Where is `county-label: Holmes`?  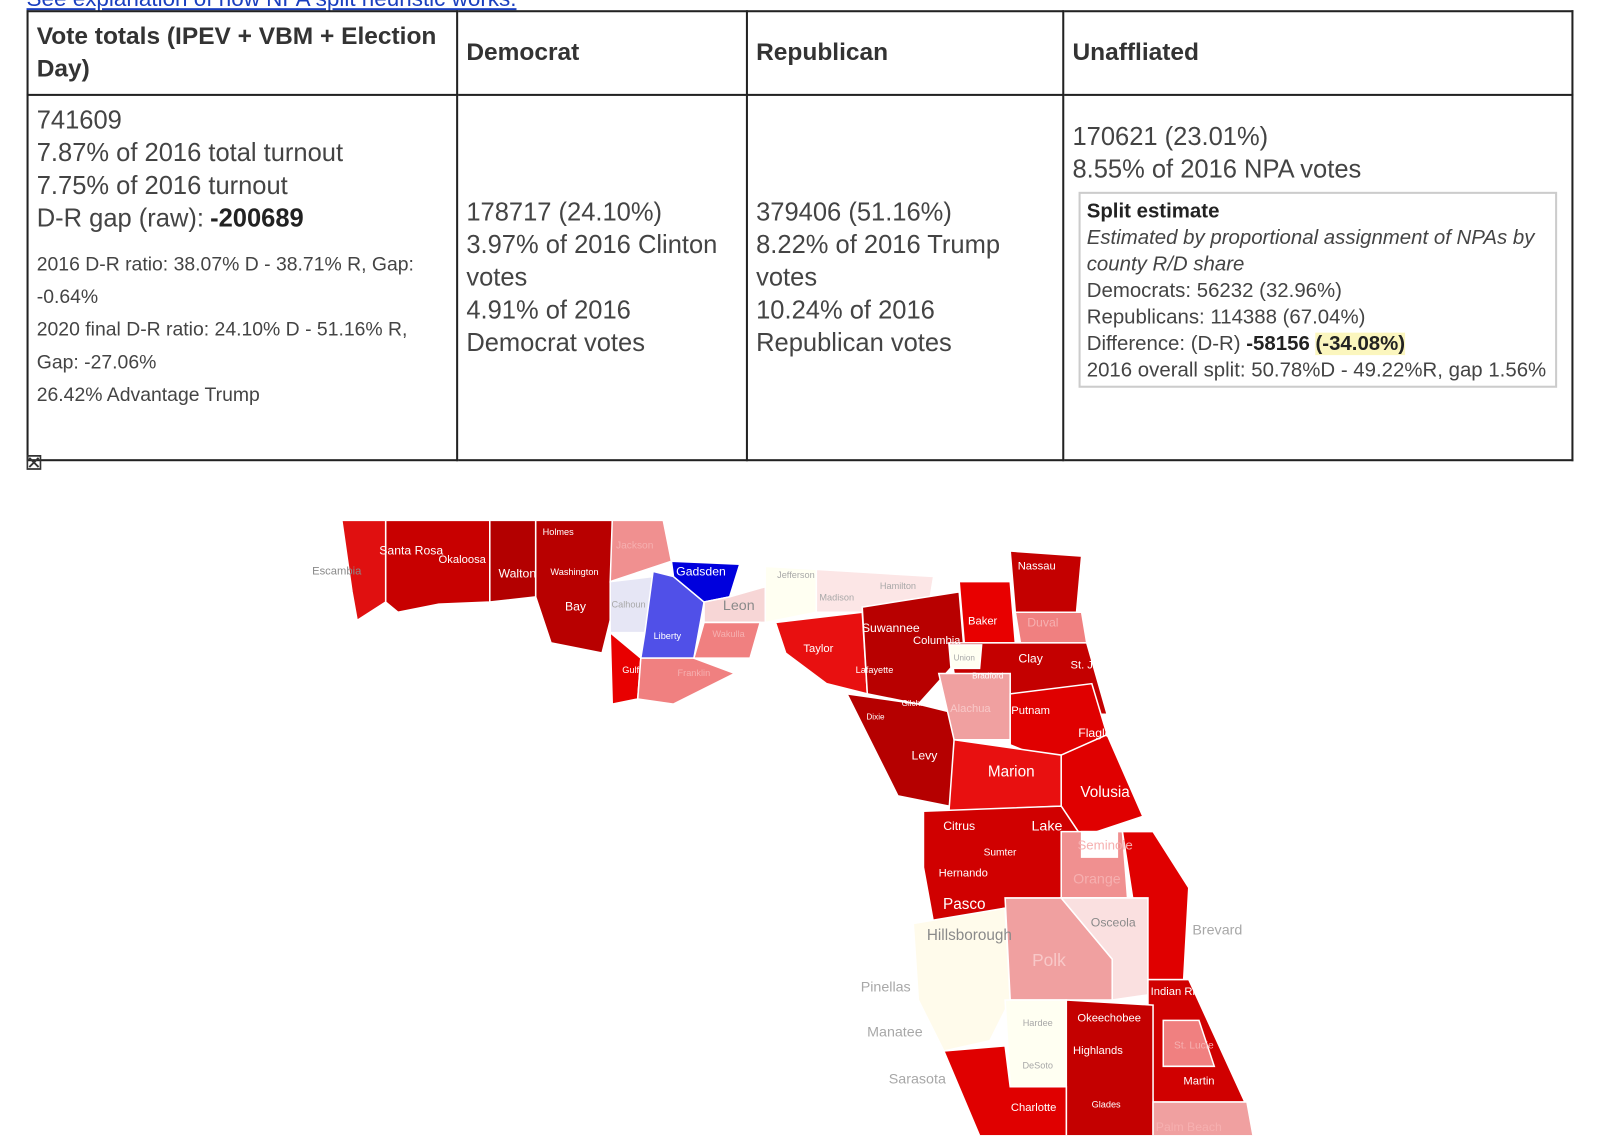 county-label: Holmes is located at coordinates (559, 532).